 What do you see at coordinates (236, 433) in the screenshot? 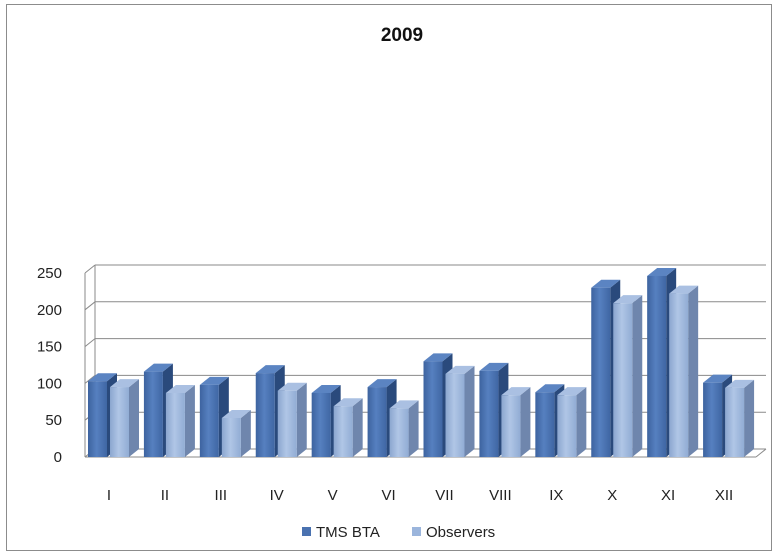
I see `bar-observers-III` at bounding box center [236, 433].